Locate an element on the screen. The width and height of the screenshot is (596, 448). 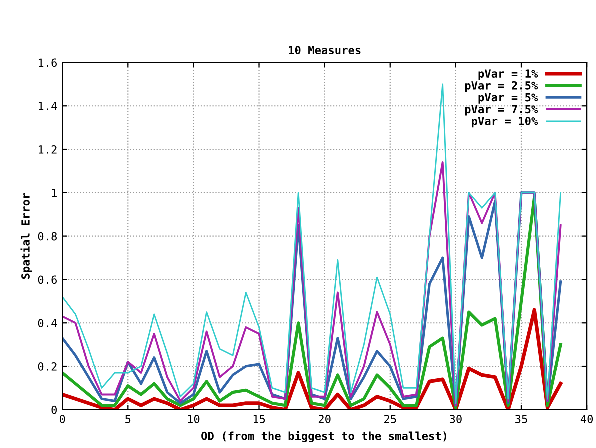
y-tick-label: 0 is located at coordinates (54, 410).